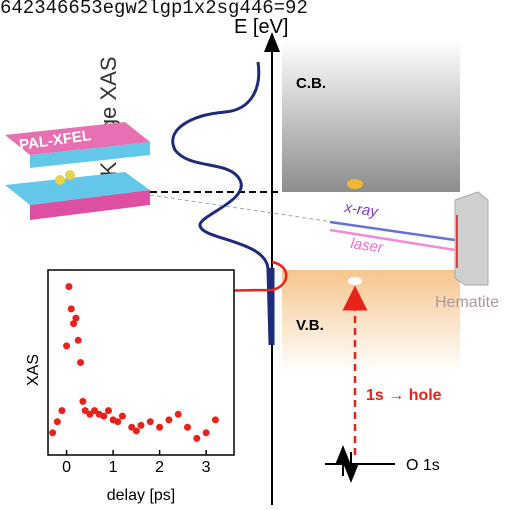 The height and width of the screenshot is (510, 518). What do you see at coordinates (392, 231) in the screenshot?
I see `xray-beam` at bounding box center [392, 231].